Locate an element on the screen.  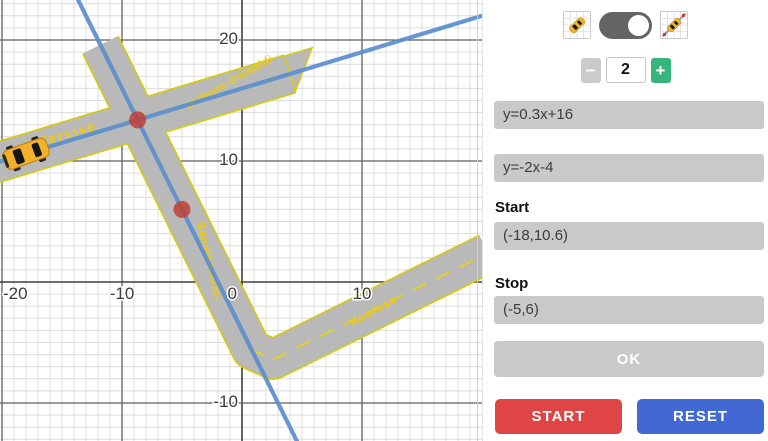
car-line-icon is located at coordinates (674, 25).